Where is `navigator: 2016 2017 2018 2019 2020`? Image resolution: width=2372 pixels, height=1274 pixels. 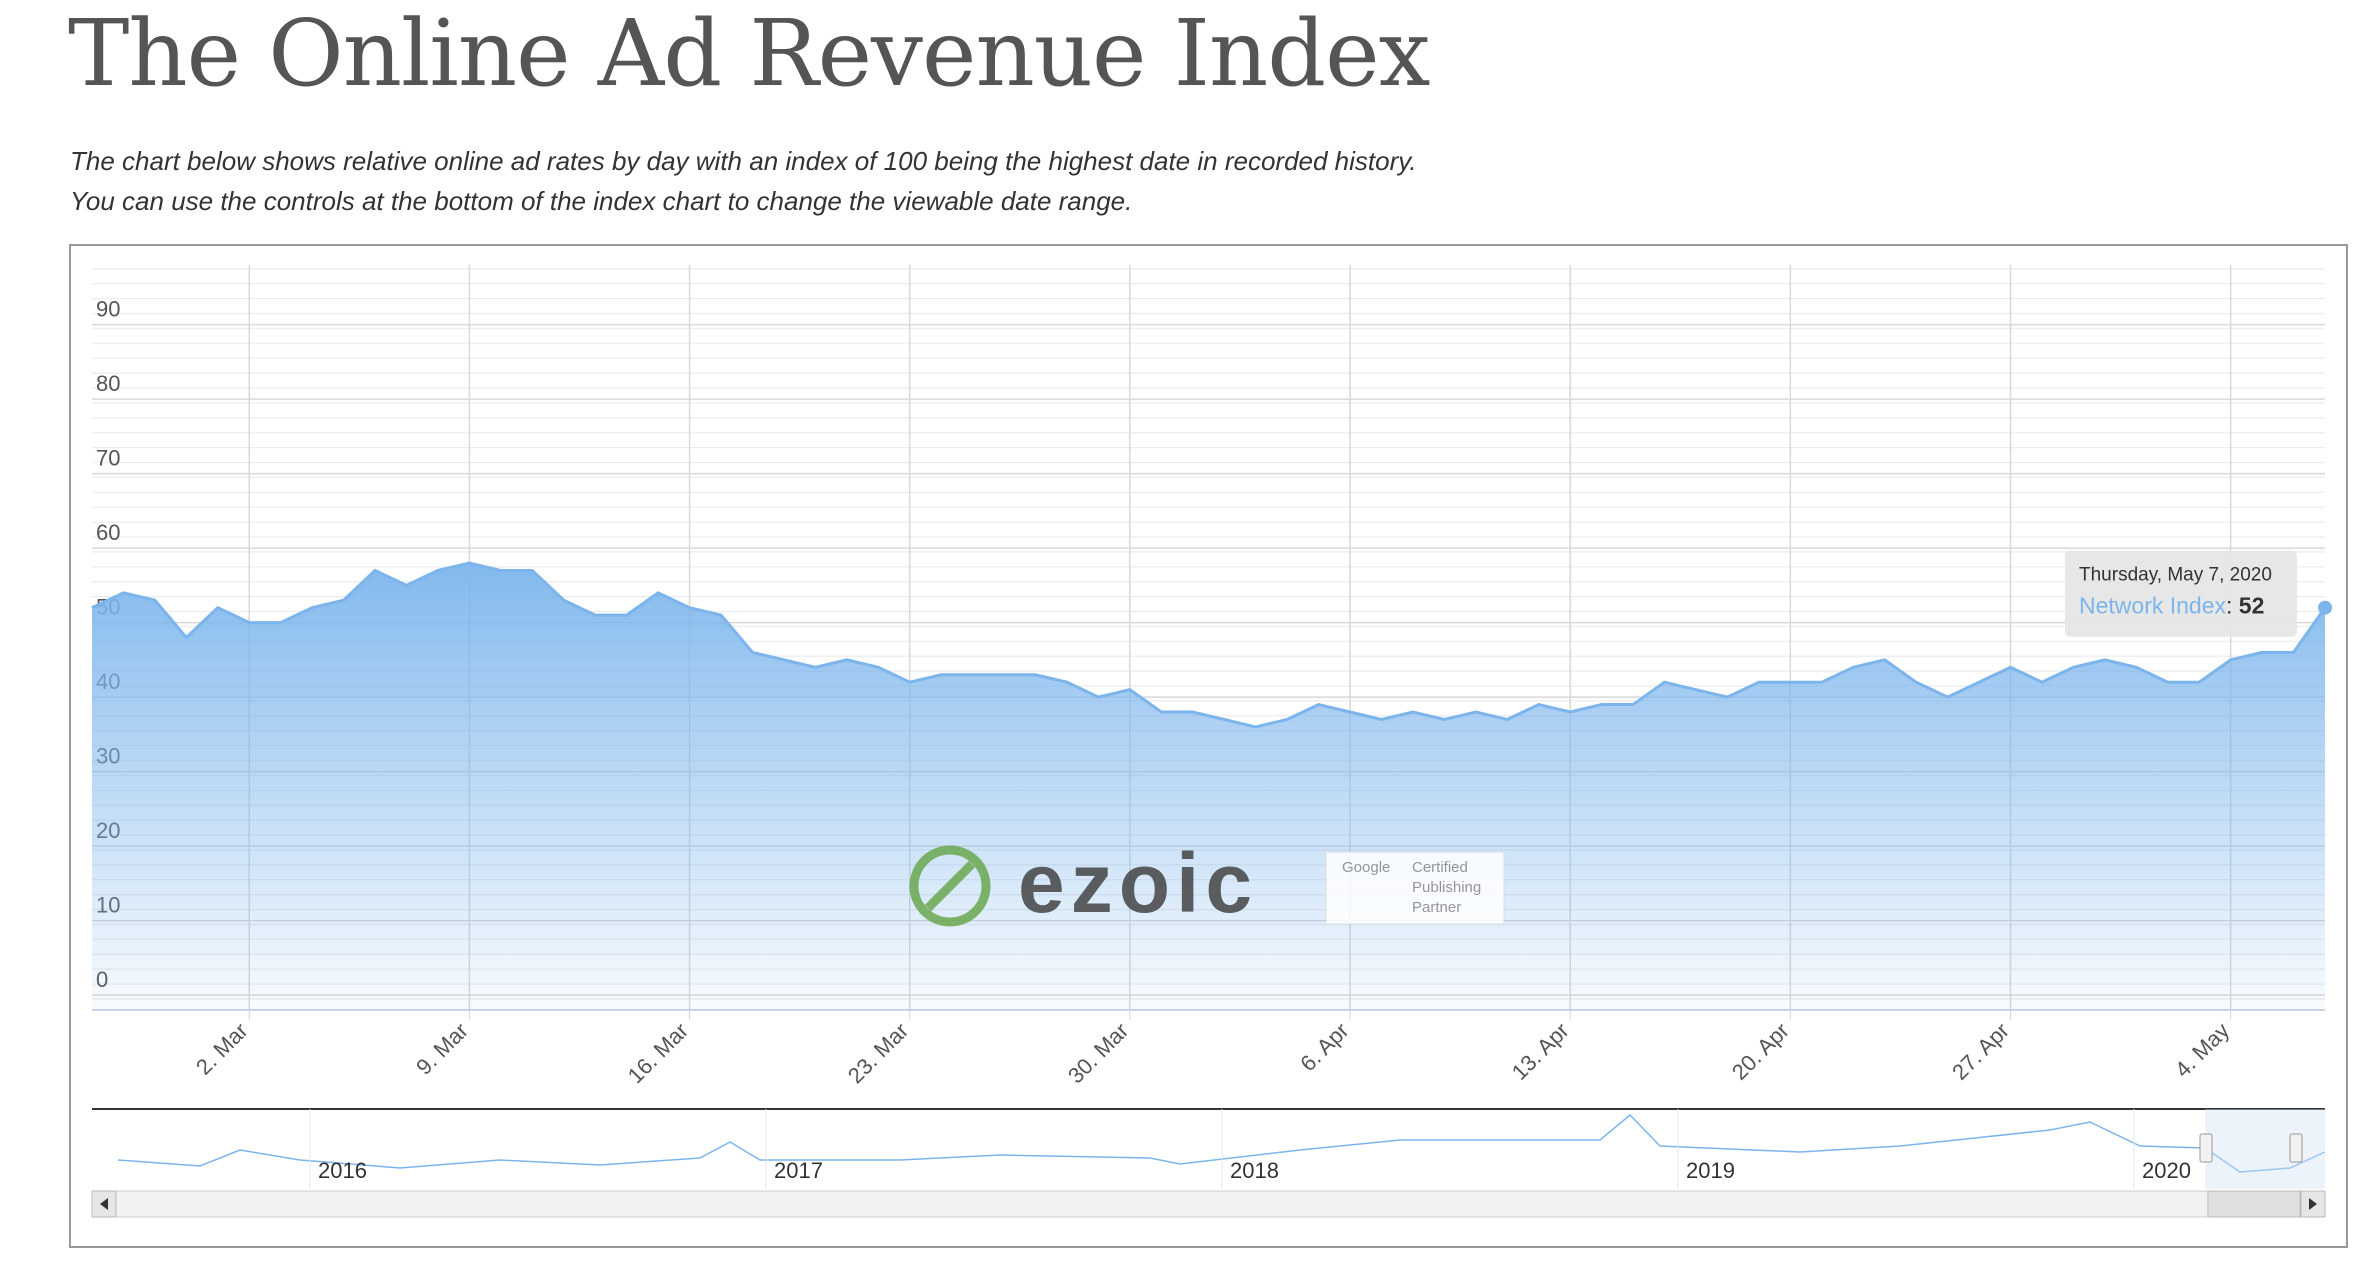
navigator: 2016 2017 2018 2019 2020 is located at coordinates (1208, 1163).